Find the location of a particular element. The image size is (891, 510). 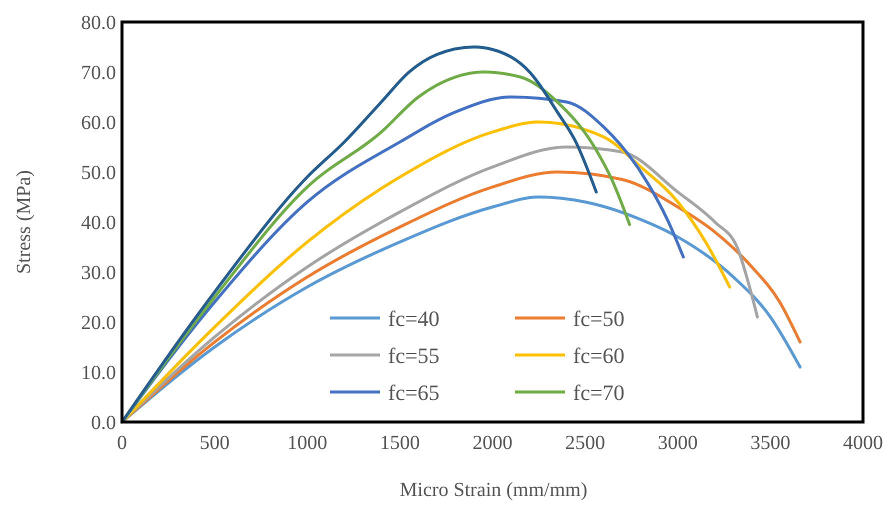

x-tick-label: 3500 is located at coordinates (770, 443).